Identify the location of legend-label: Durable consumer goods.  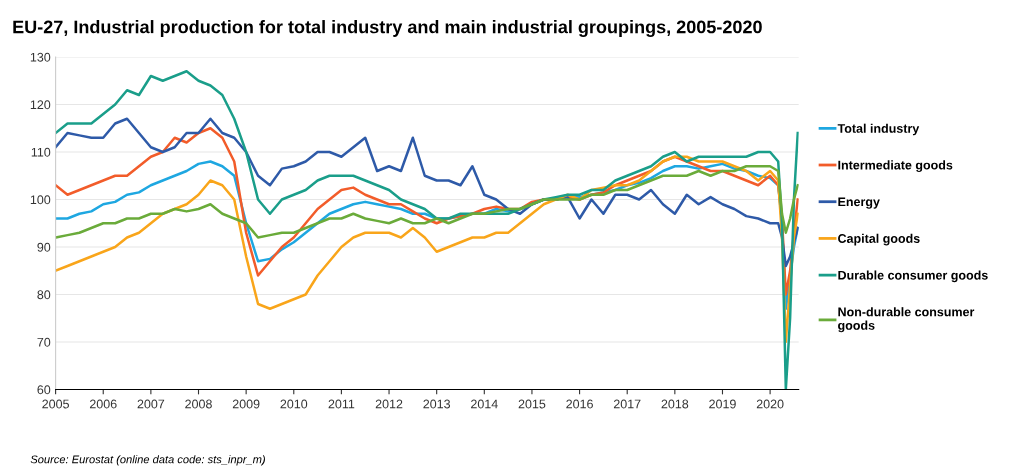
(913, 276).